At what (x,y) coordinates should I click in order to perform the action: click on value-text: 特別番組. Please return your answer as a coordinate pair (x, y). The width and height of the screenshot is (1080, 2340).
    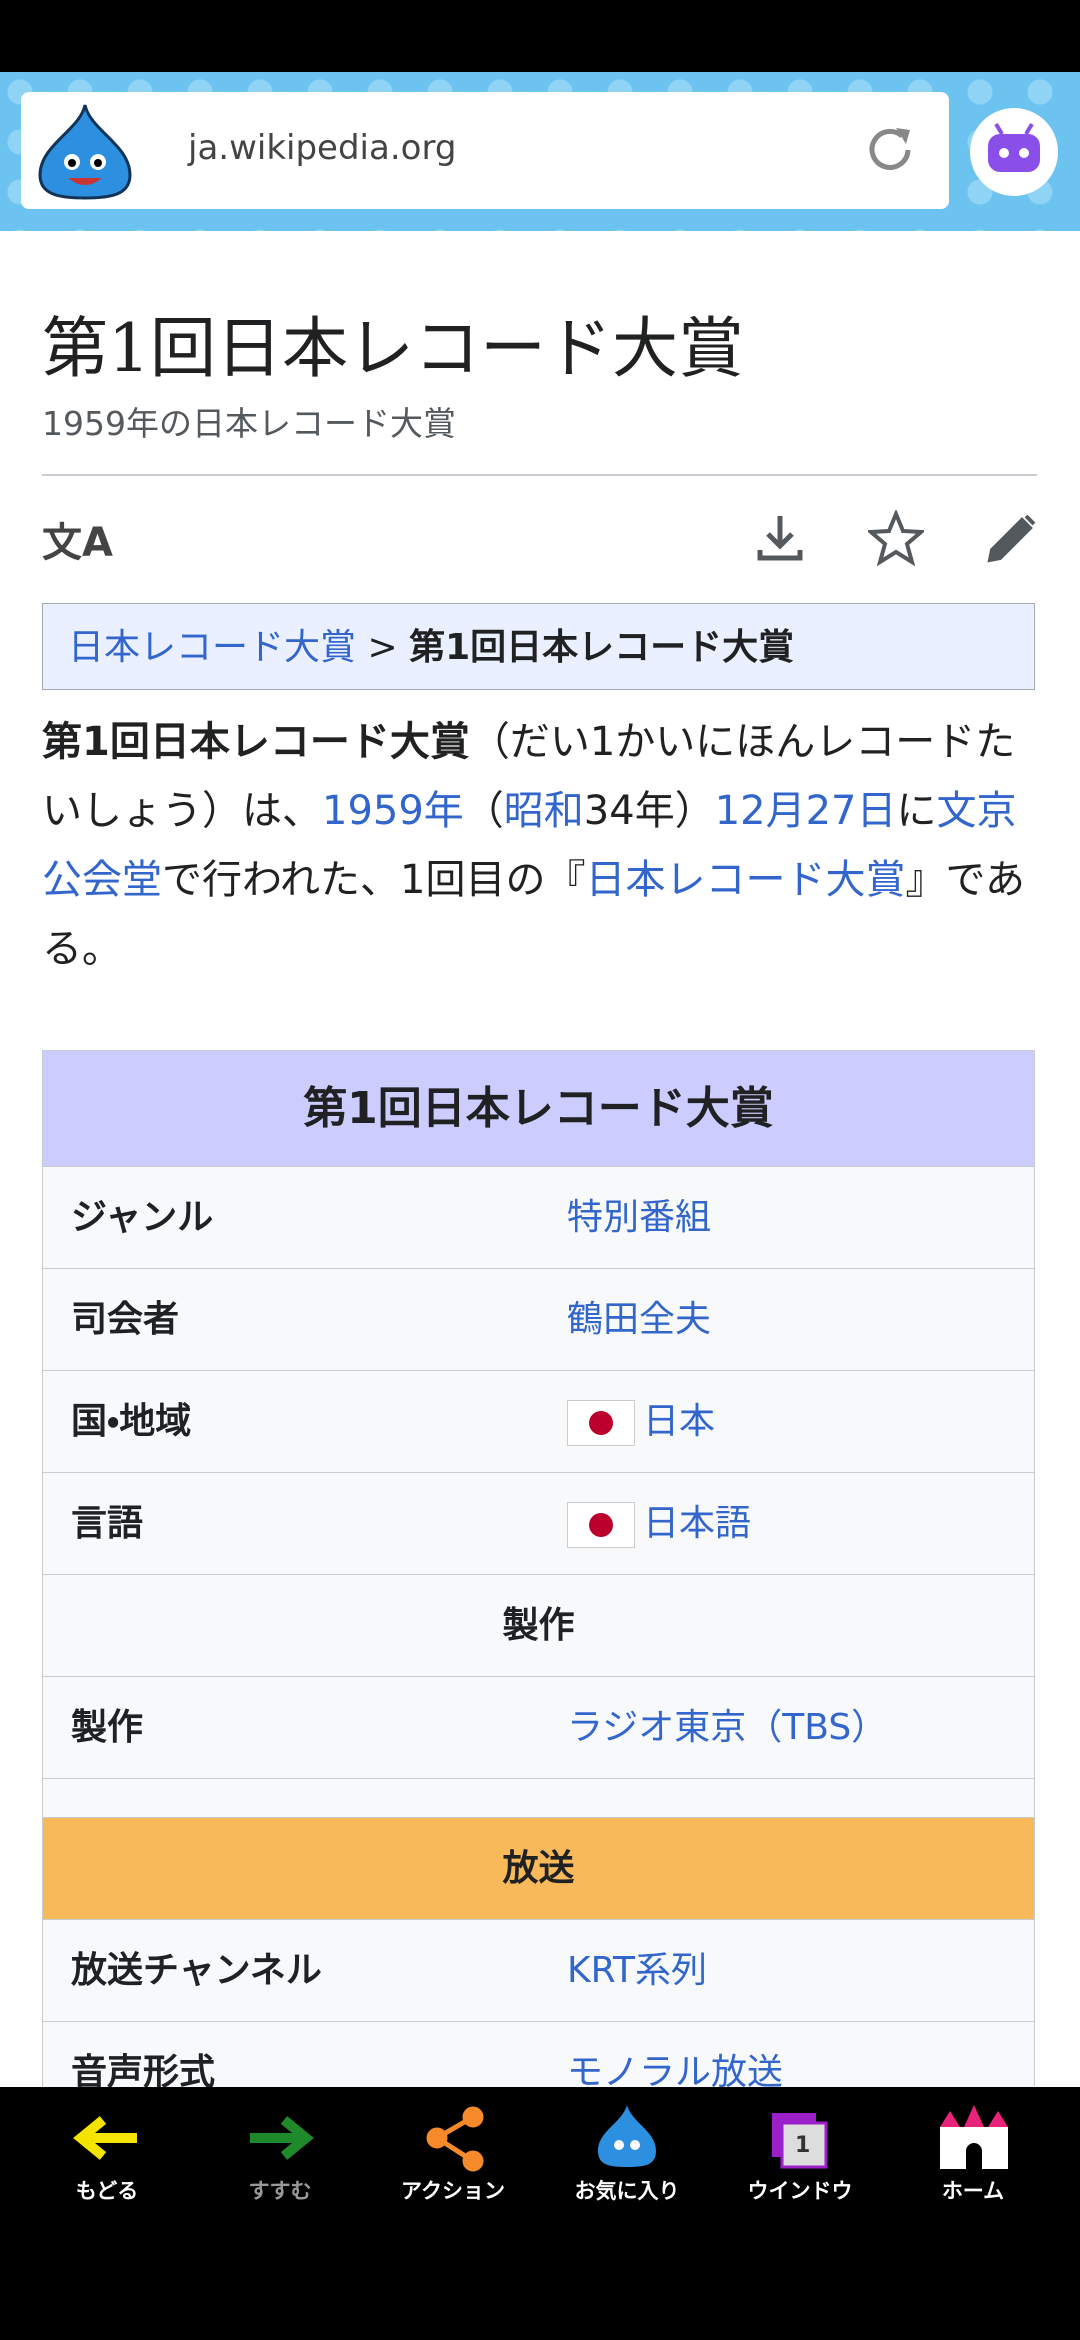
    Looking at the image, I should click on (639, 1217).